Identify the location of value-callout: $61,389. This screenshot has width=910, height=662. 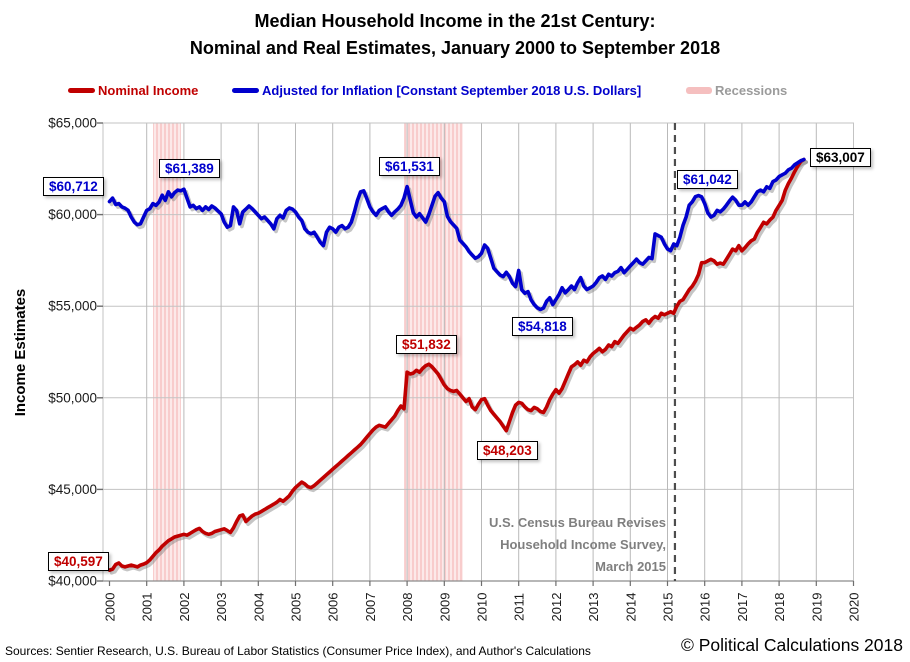
(189, 168).